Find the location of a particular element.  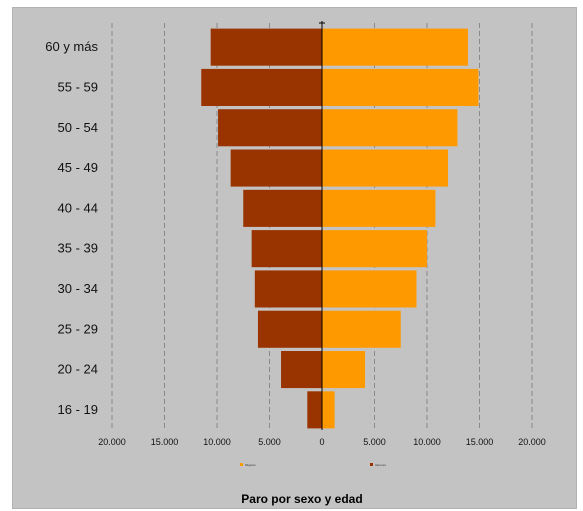

category-label: 50 - 54 is located at coordinates (78, 127).